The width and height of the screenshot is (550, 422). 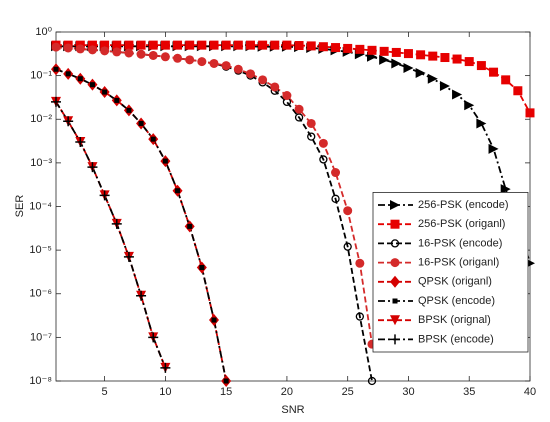 I want to click on y-tick-label: 10⁻³, so click(x=41, y=163).